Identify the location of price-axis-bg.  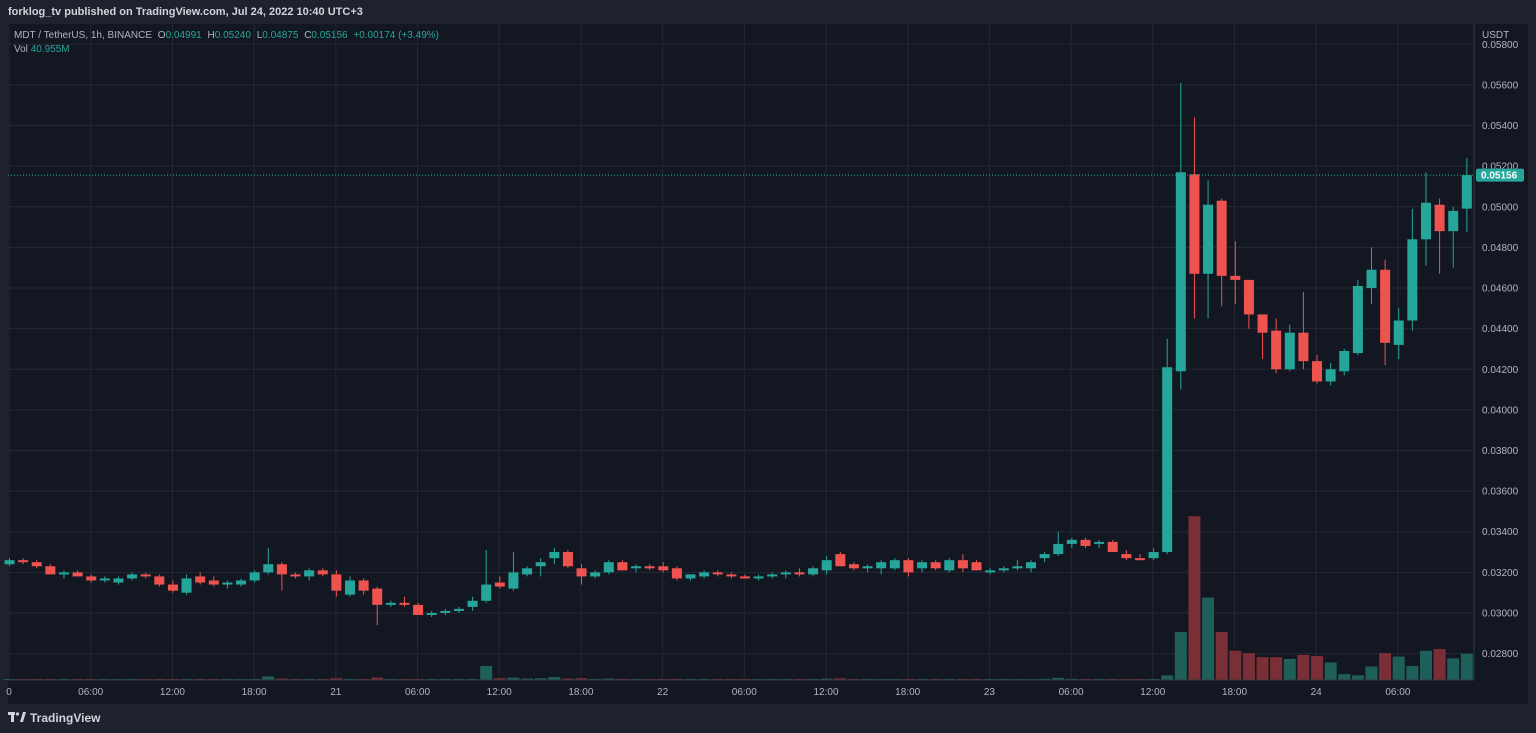
(1501, 352).